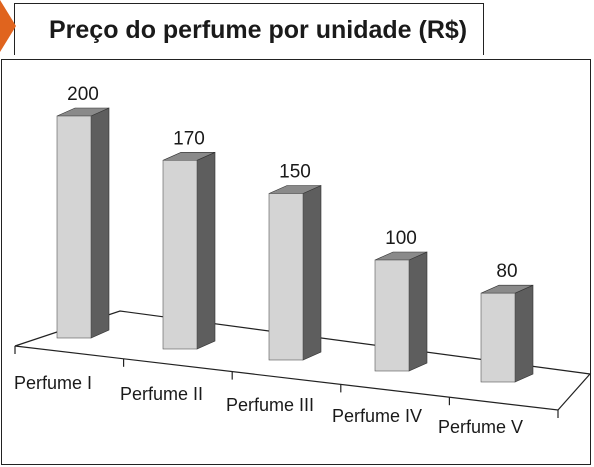  What do you see at coordinates (8, 26) in the screenshot?
I see `title-accent-marker` at bounding box center [8, 26].